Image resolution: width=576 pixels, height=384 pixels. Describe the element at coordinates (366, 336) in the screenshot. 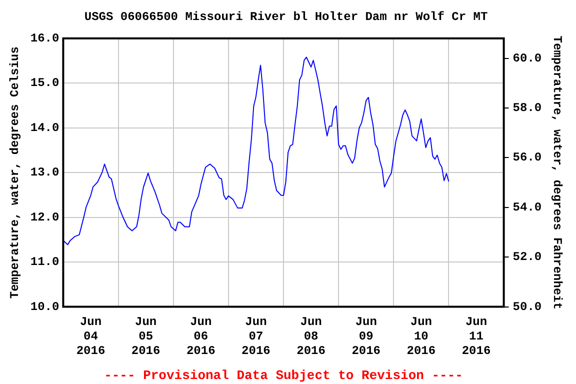

I see `x-tick-label: Jun 09 2016` at that location.